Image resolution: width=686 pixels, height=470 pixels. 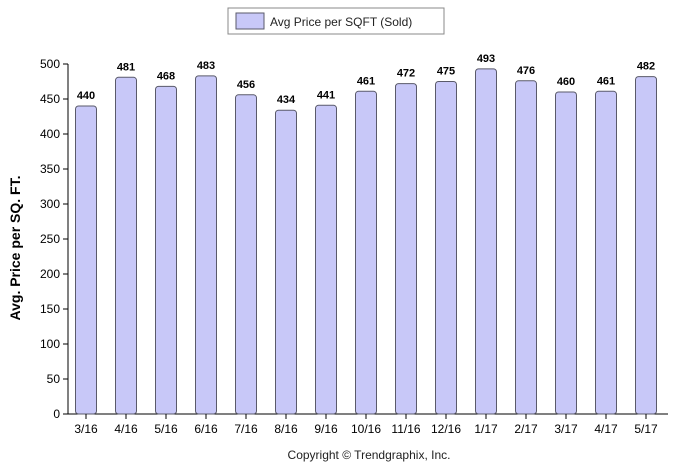 I want to click on bar-value-label: 493, so click(x=486, y=59).